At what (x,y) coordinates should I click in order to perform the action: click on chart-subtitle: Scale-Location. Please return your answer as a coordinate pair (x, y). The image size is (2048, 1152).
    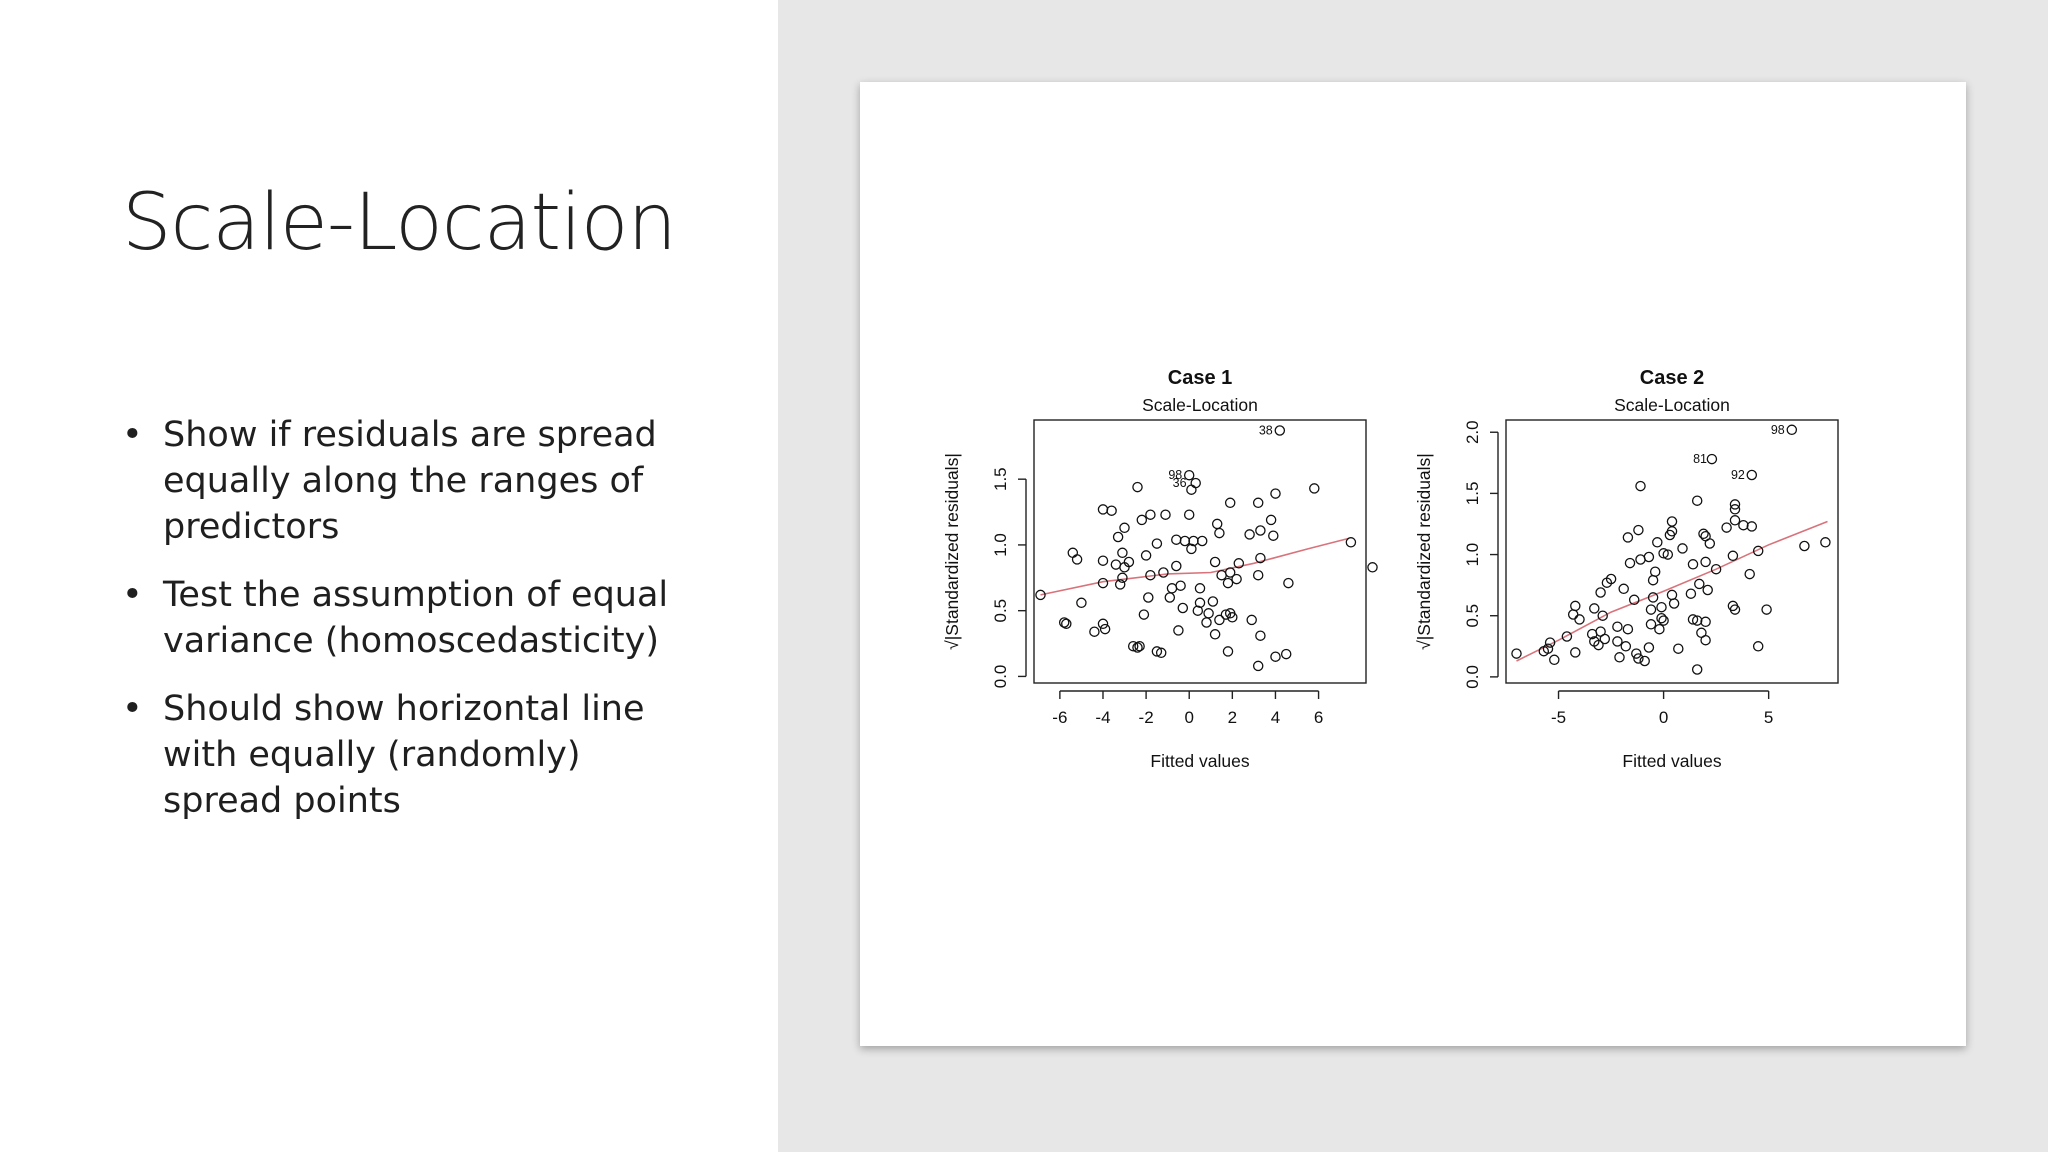
    Looking at the image, I should click on (1200, 405).